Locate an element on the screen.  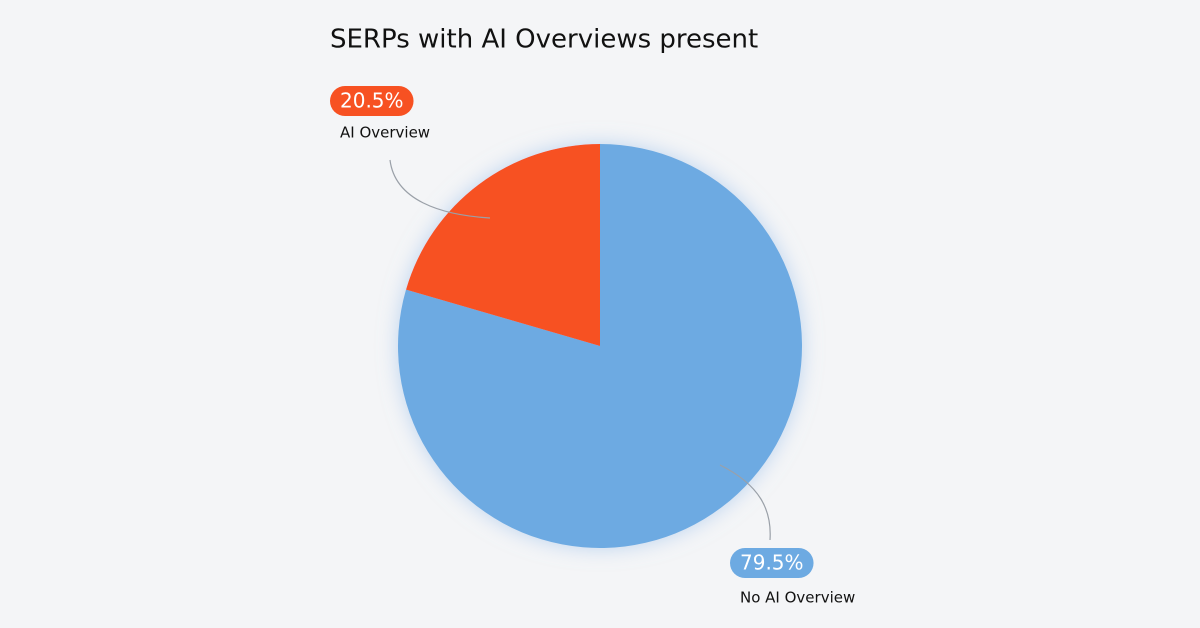
pie-slice is located at coordinates (503, 245).